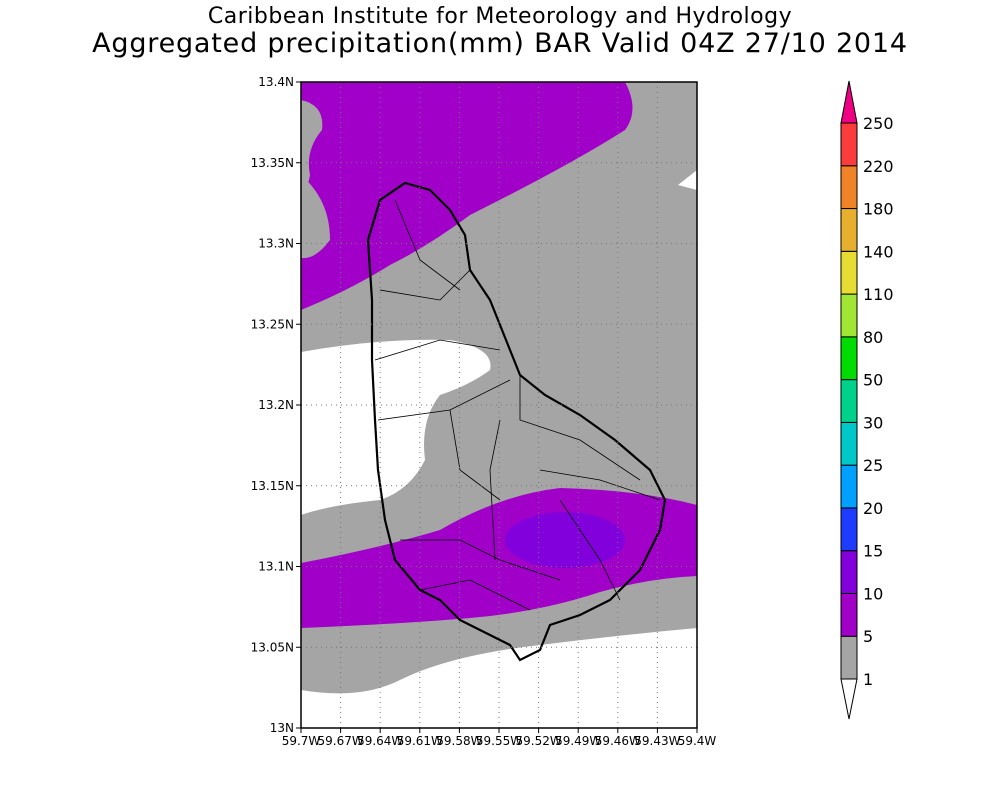  I want to click on colorbar-label: 250, so click(878, 123).